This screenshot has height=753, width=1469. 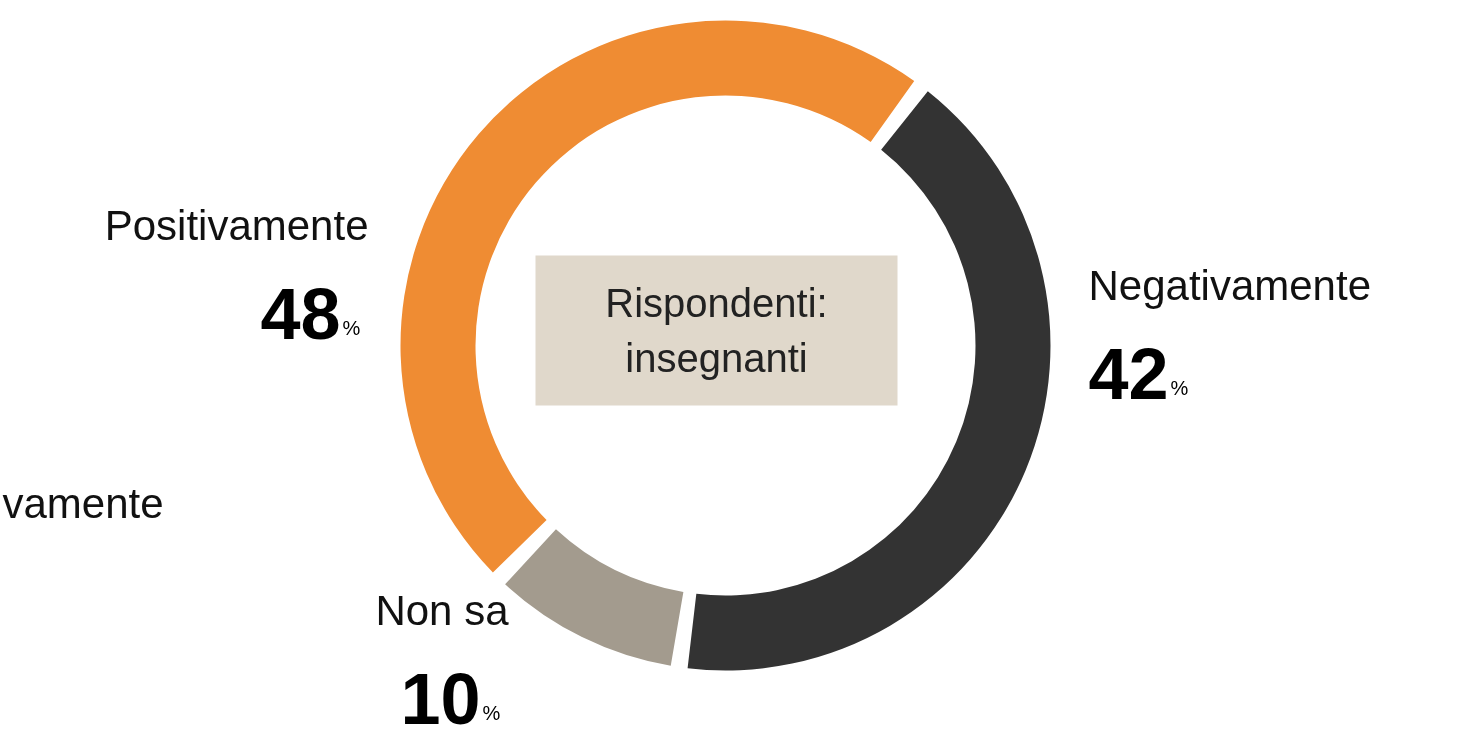 I want to click on slice-label: Positivamente, so click(x=236, y=225).